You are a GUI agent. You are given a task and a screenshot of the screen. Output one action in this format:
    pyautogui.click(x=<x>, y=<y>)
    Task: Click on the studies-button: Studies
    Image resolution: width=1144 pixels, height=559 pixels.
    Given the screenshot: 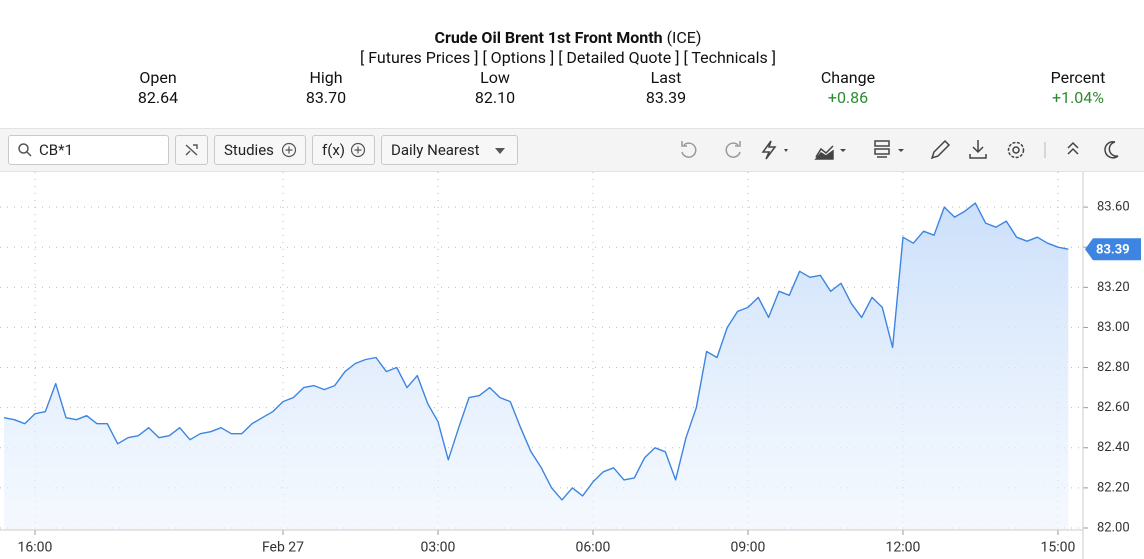 What is the action you would take?
    pyautogui.click(x=260, y=150)
    